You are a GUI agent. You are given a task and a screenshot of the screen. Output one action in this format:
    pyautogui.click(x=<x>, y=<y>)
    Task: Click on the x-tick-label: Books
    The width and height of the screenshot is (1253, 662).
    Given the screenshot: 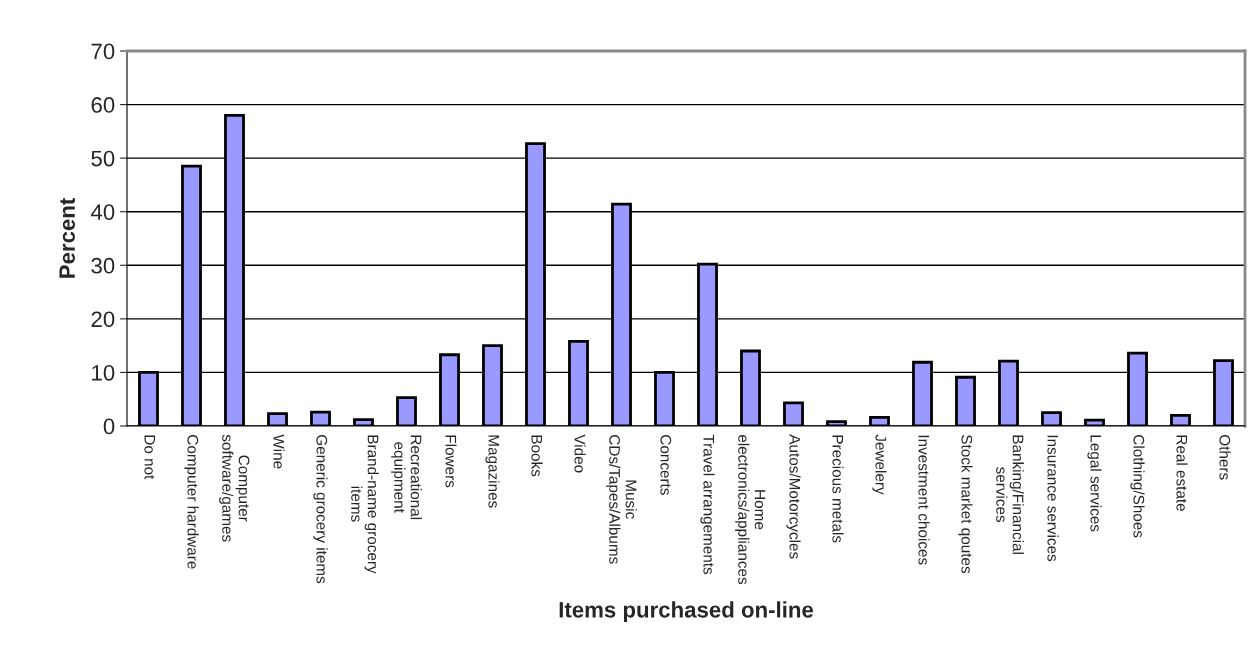 What is the action you would take?
    pyautogui.click(x=537, y=456)
    